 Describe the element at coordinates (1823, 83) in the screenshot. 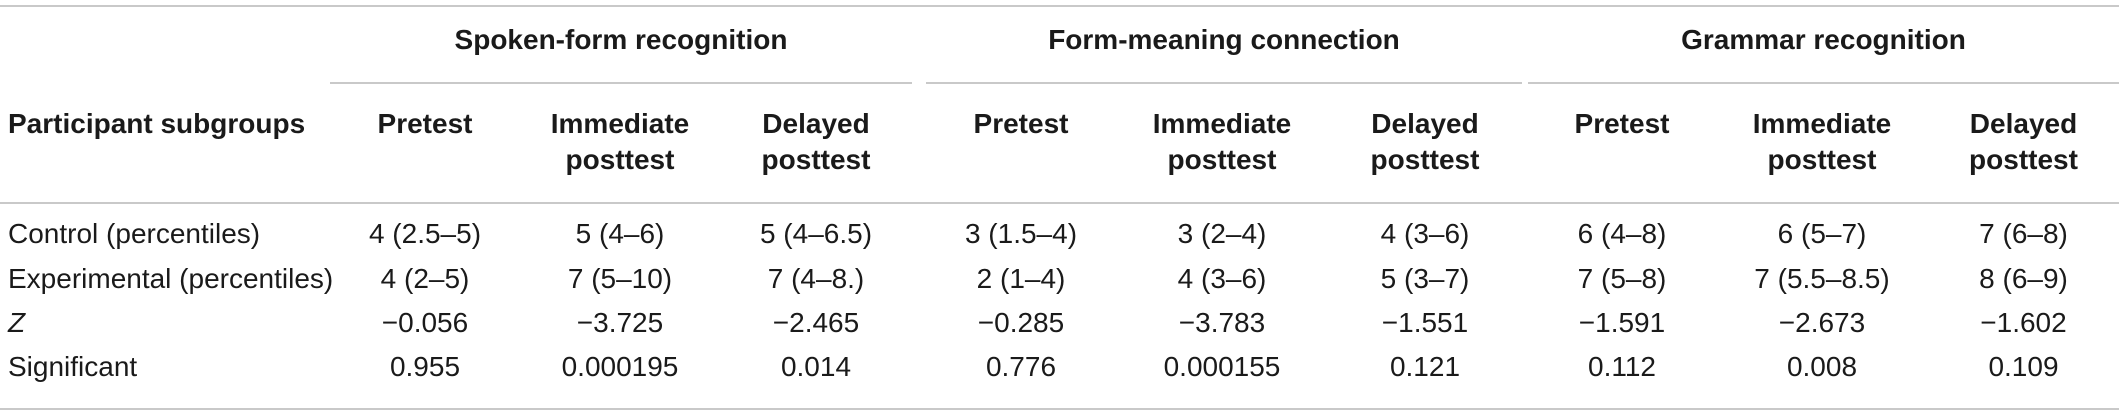

I see `group-rule-grammar` at that location.